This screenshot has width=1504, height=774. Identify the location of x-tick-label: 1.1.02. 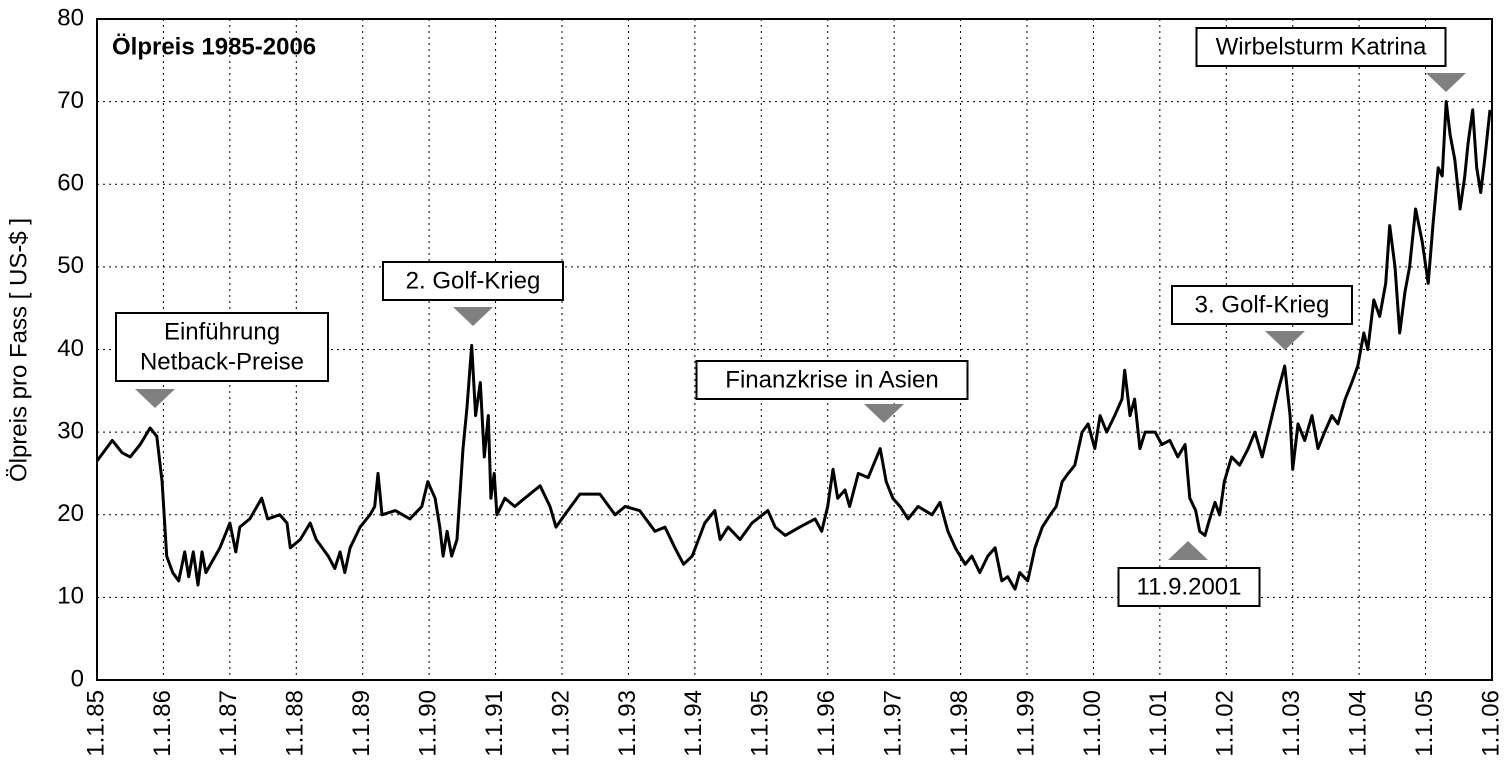
(1225, 723).